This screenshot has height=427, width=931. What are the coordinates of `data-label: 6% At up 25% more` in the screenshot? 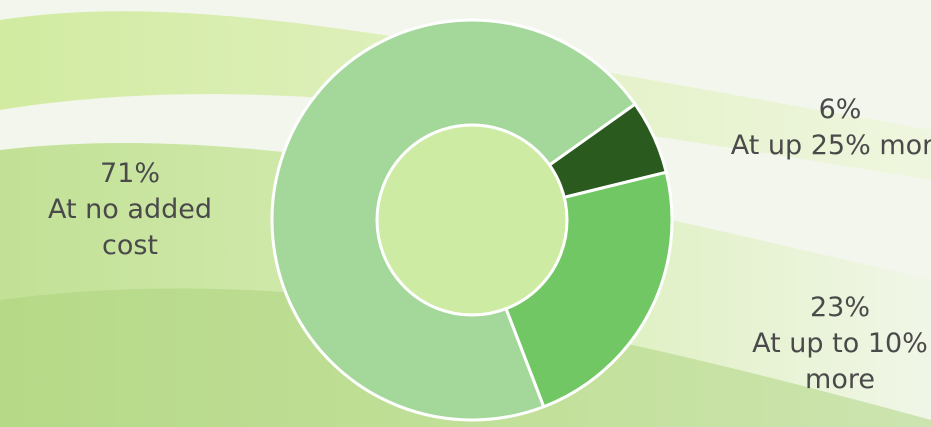 It's located at (825, 128).